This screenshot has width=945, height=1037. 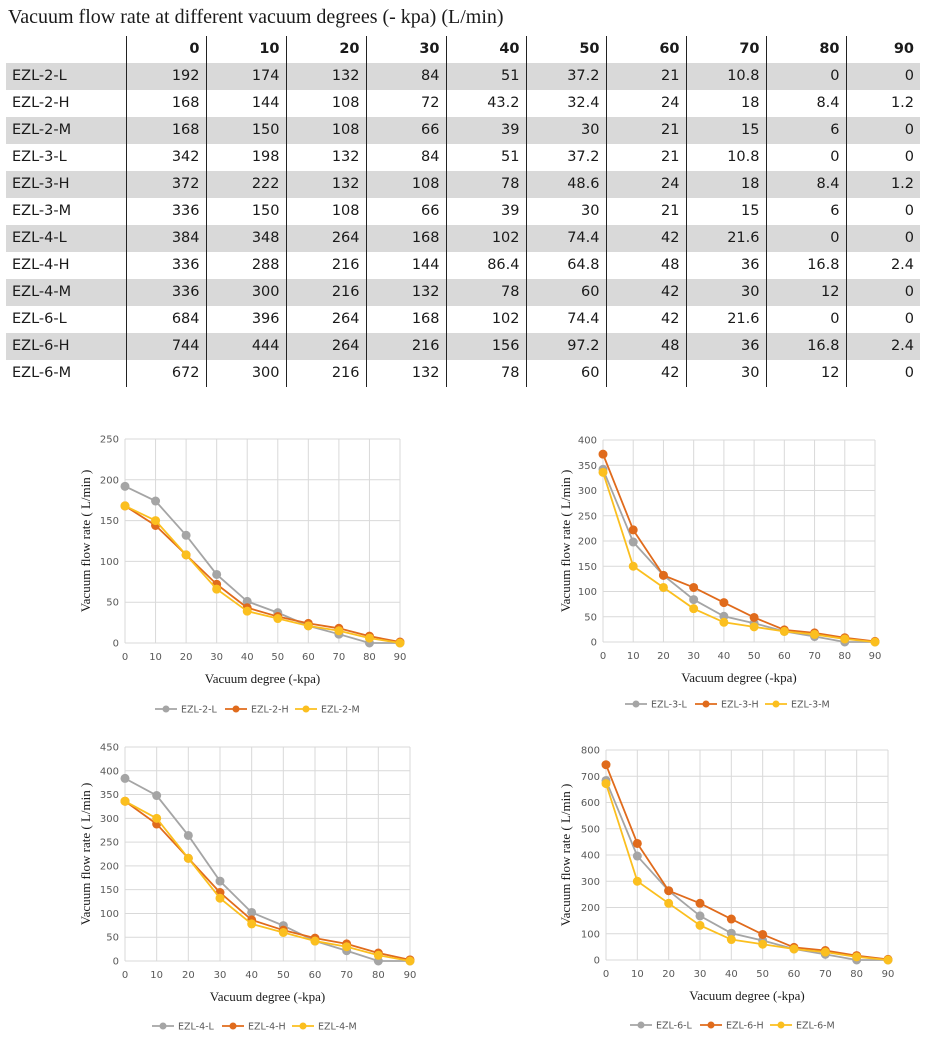 What do you see at coordinates (883, 184) in the screenshot?
I see `value-cell: 1.2` at bounding box center [883, 184].